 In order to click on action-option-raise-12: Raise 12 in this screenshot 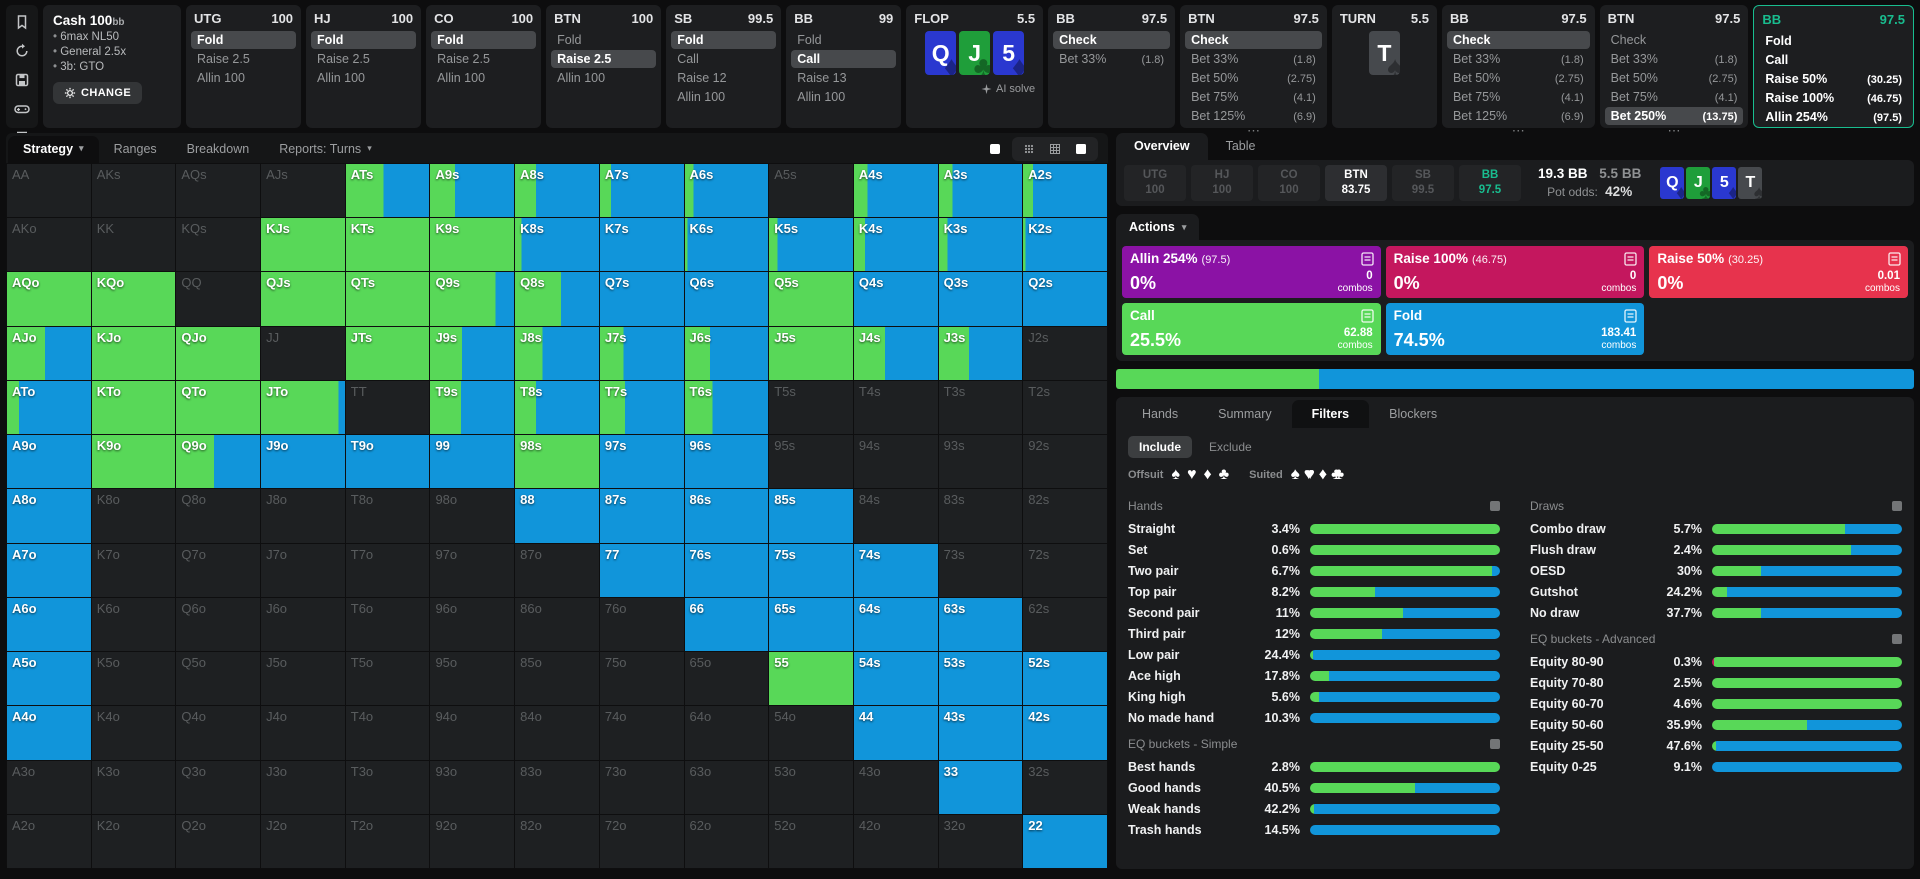, I will do `click(723, 78)`.